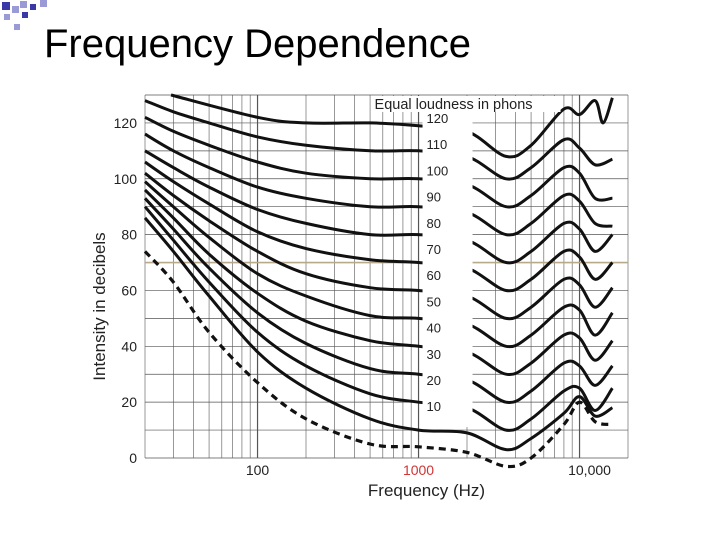  I want to click on y-tick-label: 80, so click(129, 235).